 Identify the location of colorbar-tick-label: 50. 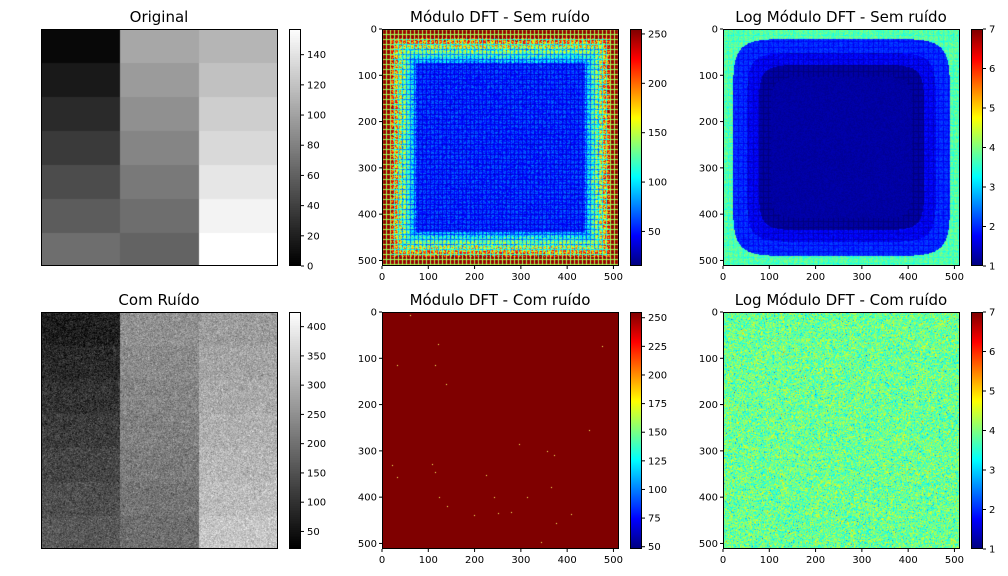
(313, 532).